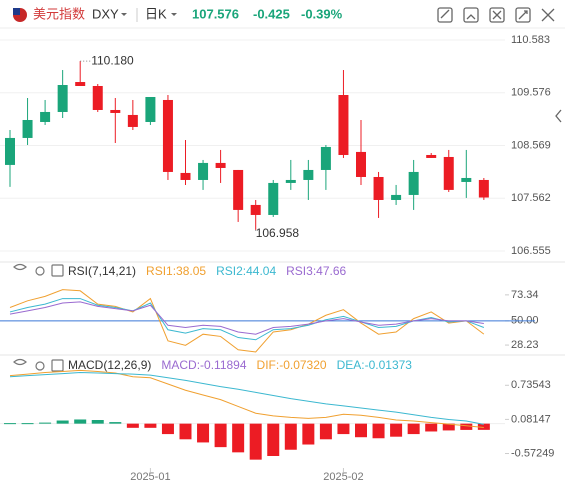 The image size is (565, 485). Describe the element at coordinates (525, 345) in the screenshot. I see `y-tick-label: 28.23` at that location.